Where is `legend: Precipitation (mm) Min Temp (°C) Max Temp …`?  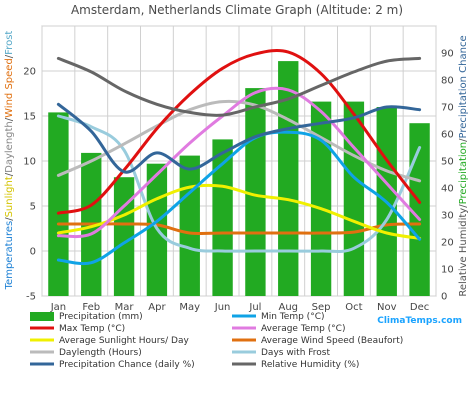
legend: Precipitation (mm) Min Temp (°C) Max Temp … is located at coordinates (216, 341).